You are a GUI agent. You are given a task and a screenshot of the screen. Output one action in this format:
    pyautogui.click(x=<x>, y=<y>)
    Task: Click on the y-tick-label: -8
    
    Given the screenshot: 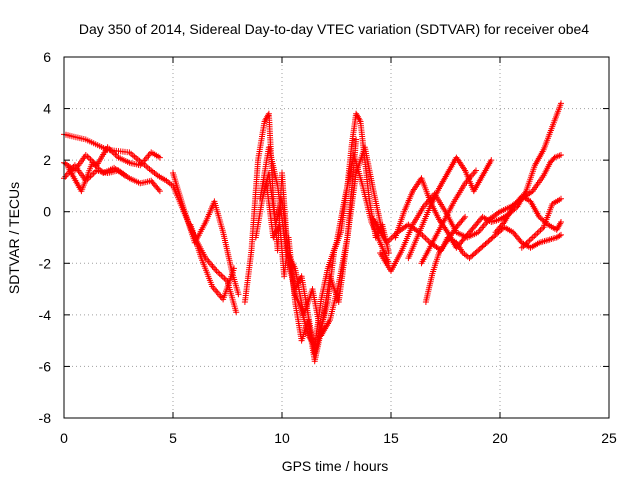 What is the action you would take?
    pyautogui.click(x=45, y=418)
    